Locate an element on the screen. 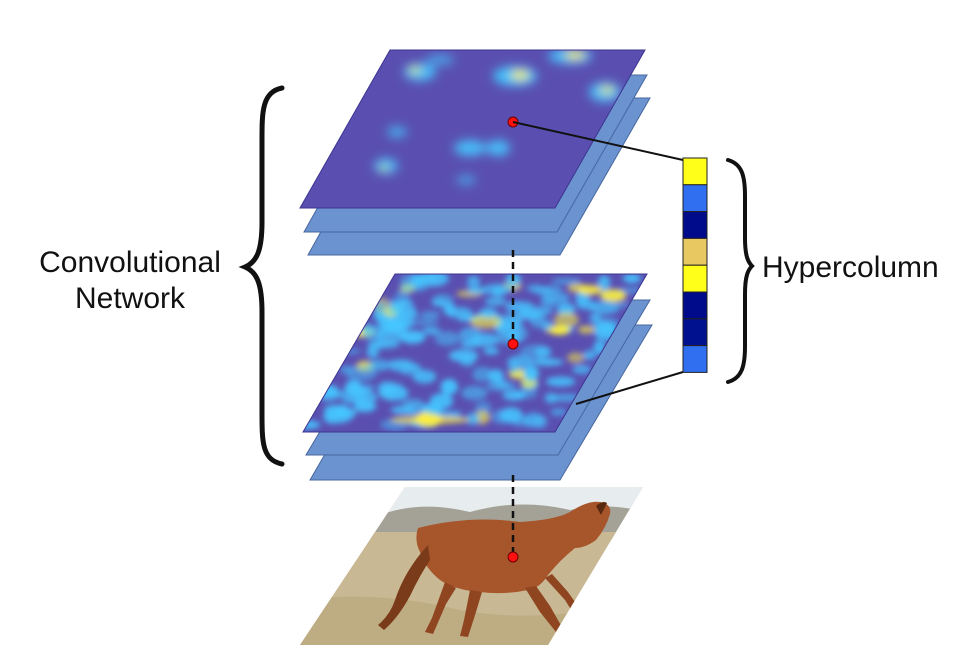  middle-feature-map is located at coordinates (475, 353).